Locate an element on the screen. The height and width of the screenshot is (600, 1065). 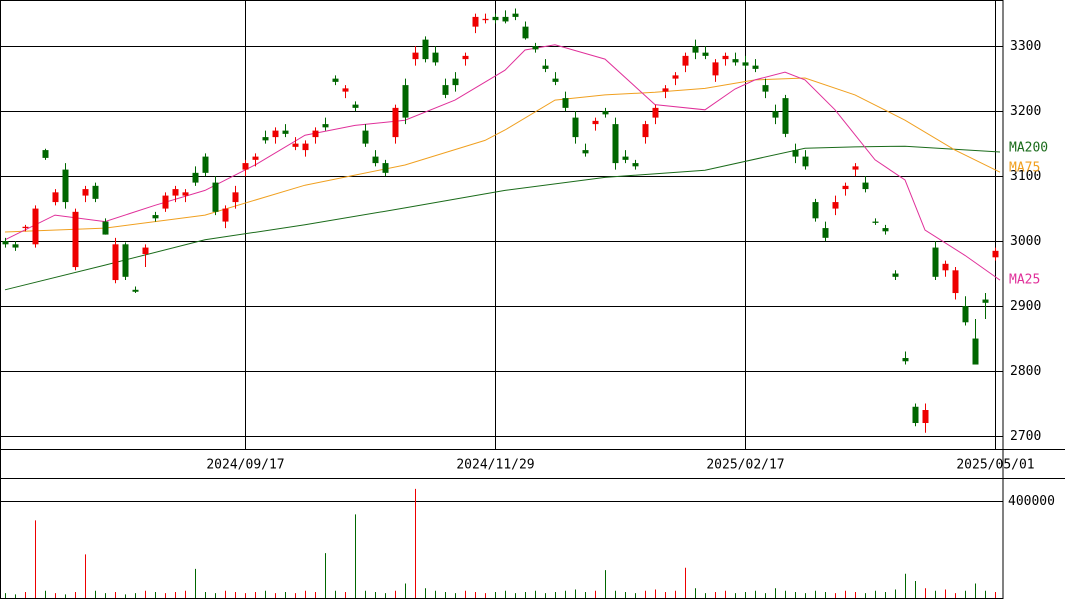
x-tick-label: 2025/05/01 is located at coordinates (995, 465).